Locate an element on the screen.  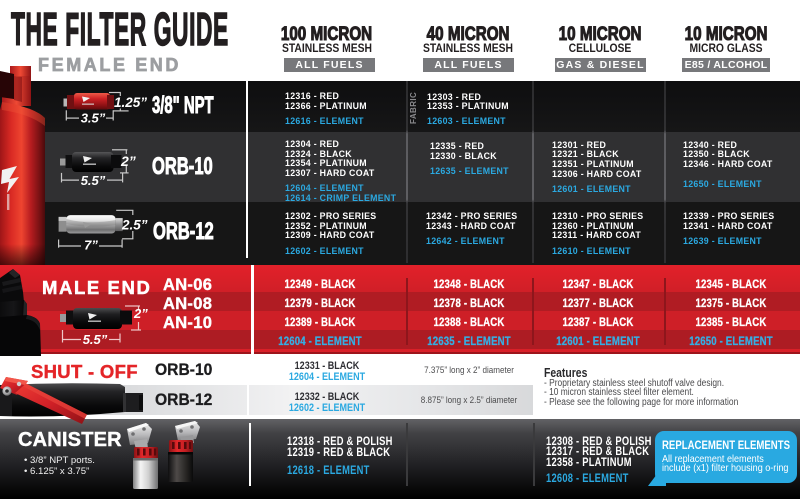
svg-text: 7” is located at coordinates (91, 245).